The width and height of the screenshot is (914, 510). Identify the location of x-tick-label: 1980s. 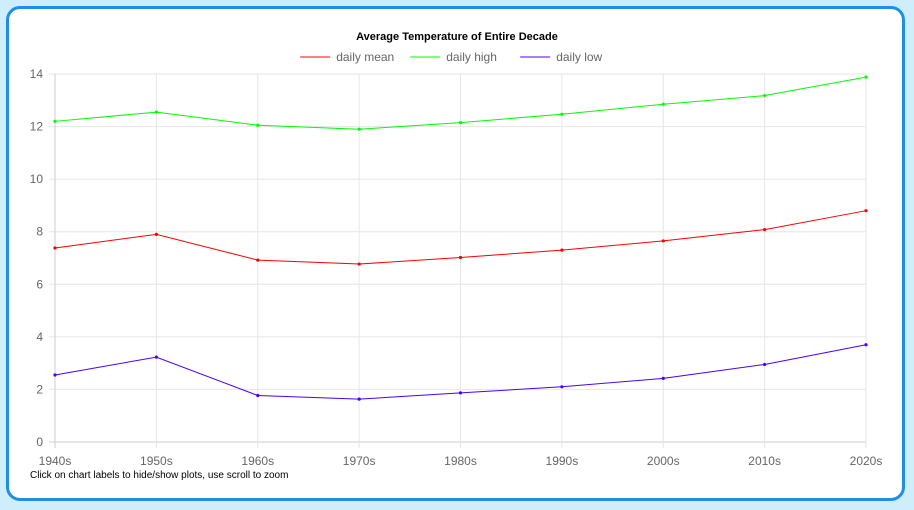
(460, 461).